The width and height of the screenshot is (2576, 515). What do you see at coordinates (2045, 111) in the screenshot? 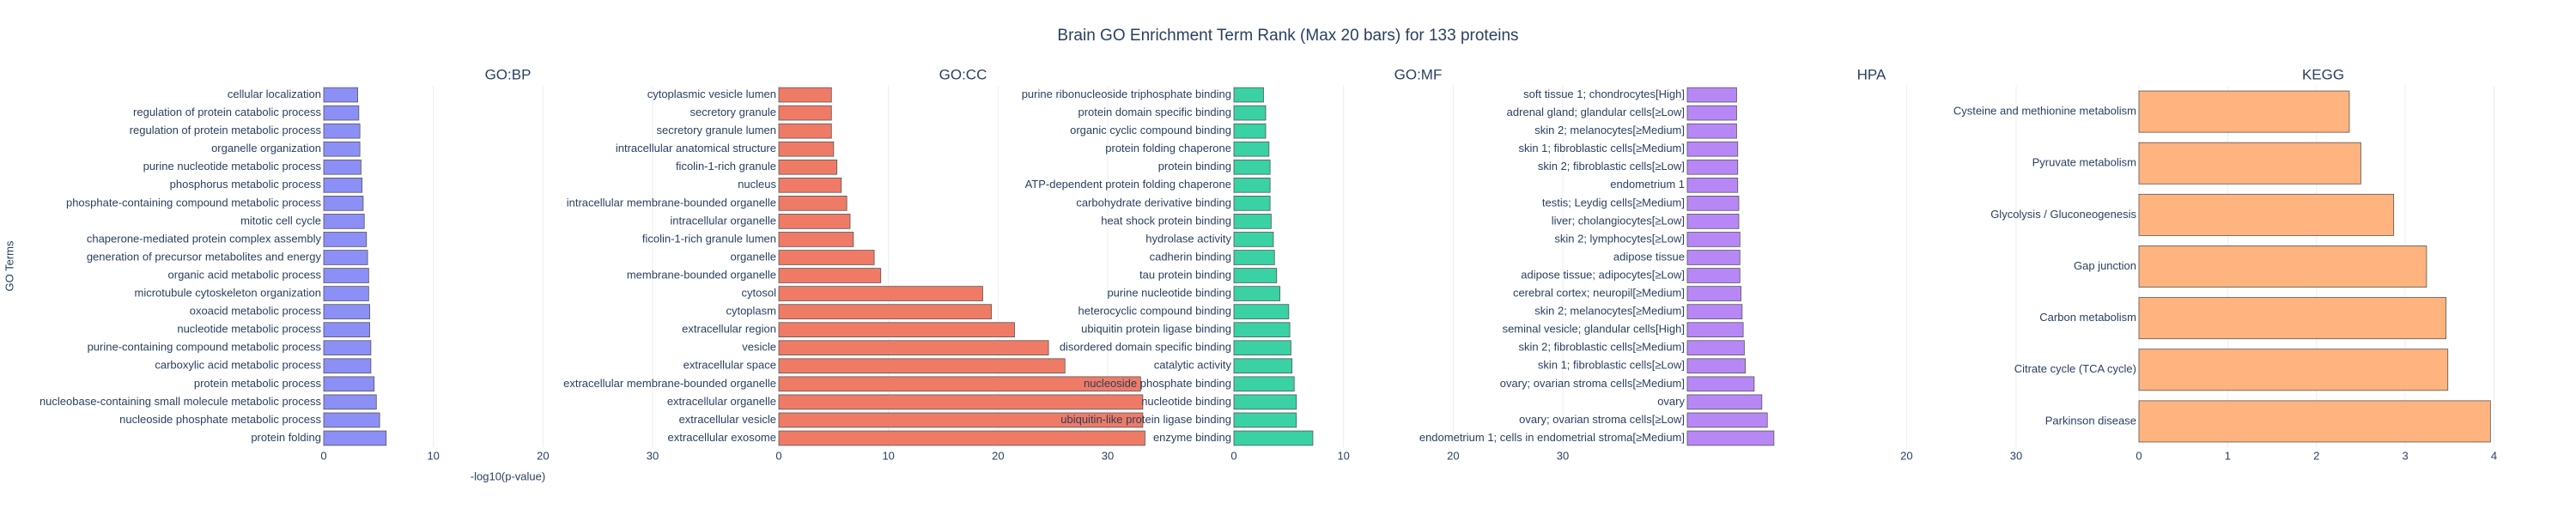
I see `y-tick-label: Cysteine and methionine metabolism` at bounding box center [2045, 111].